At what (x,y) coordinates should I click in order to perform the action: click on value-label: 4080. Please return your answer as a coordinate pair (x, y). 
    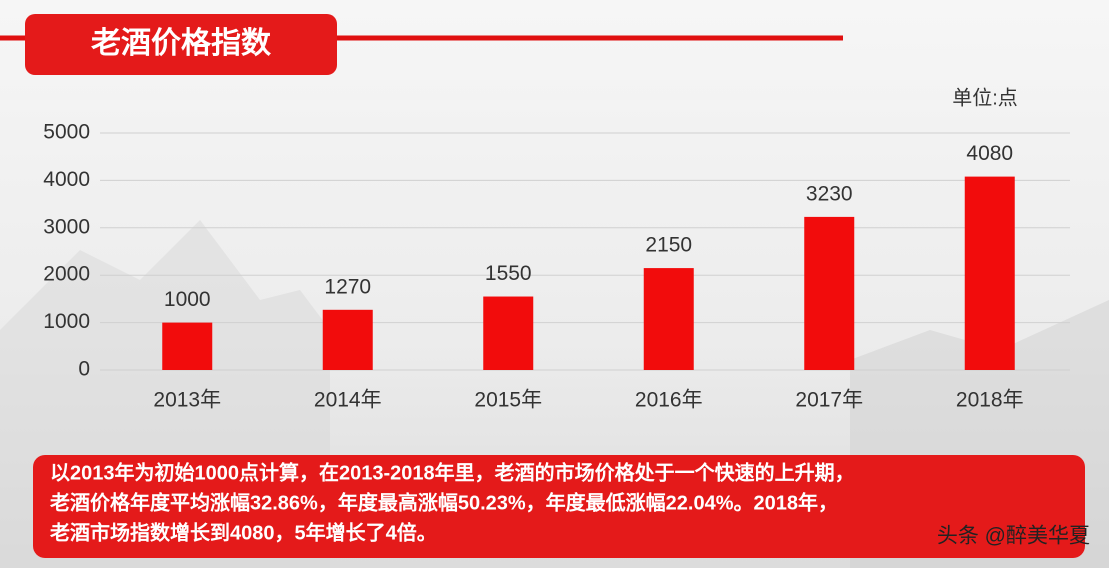
    Looking at the image, I should click on (989, 153).